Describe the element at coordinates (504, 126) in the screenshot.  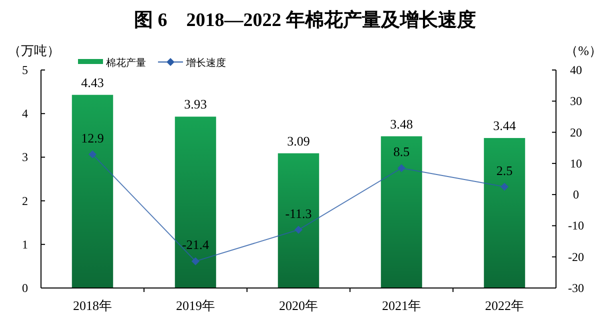
I see `data-label: 3.44` at that location.